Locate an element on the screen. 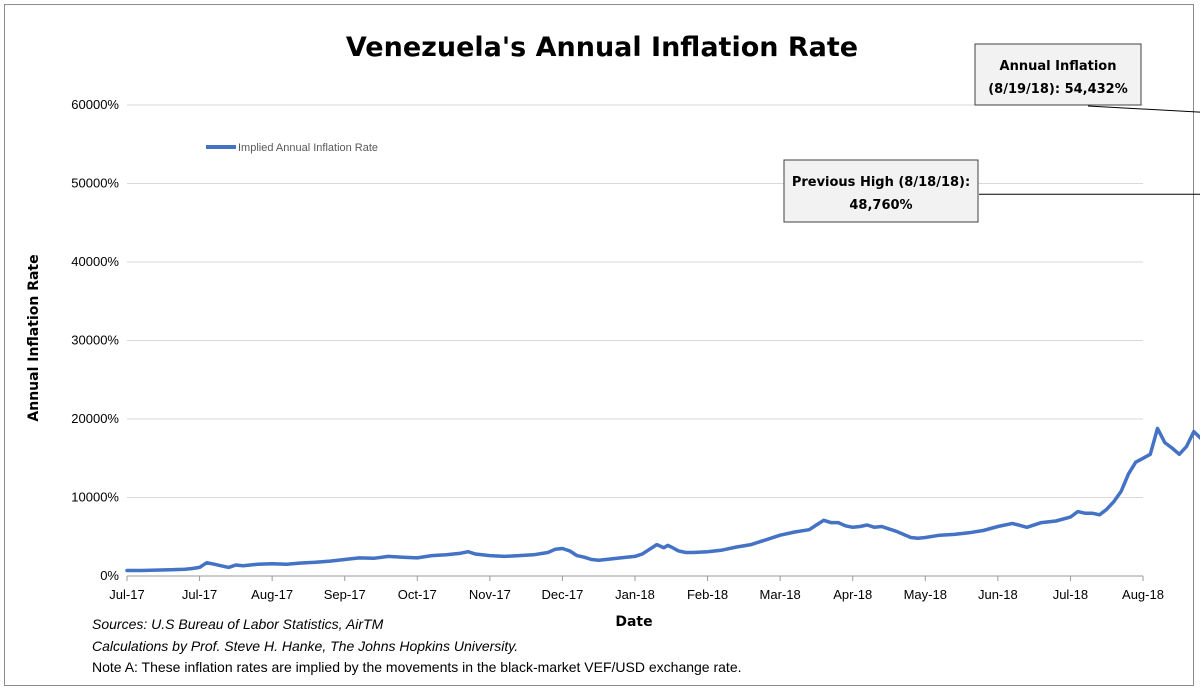 The width and height of the screenshot is (1200, 690). x-tick-label: Jul-18 is located at coordinates (1070, 594).